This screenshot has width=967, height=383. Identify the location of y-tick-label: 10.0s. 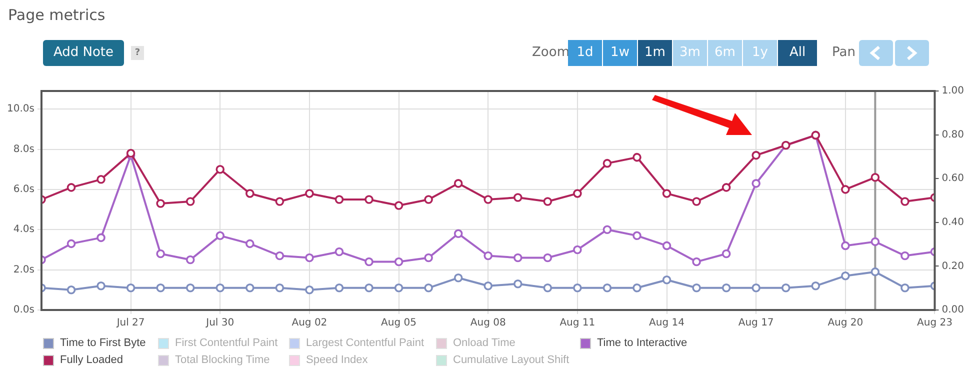
(20, 109).